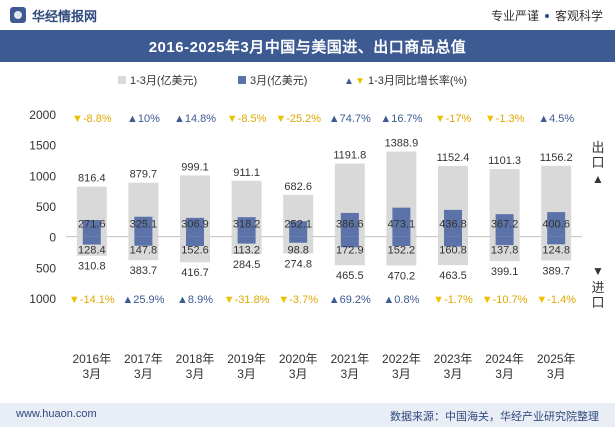 This screenshot has width=615, height=427. I want to click on side-label-import: 口, so click(597, 302).